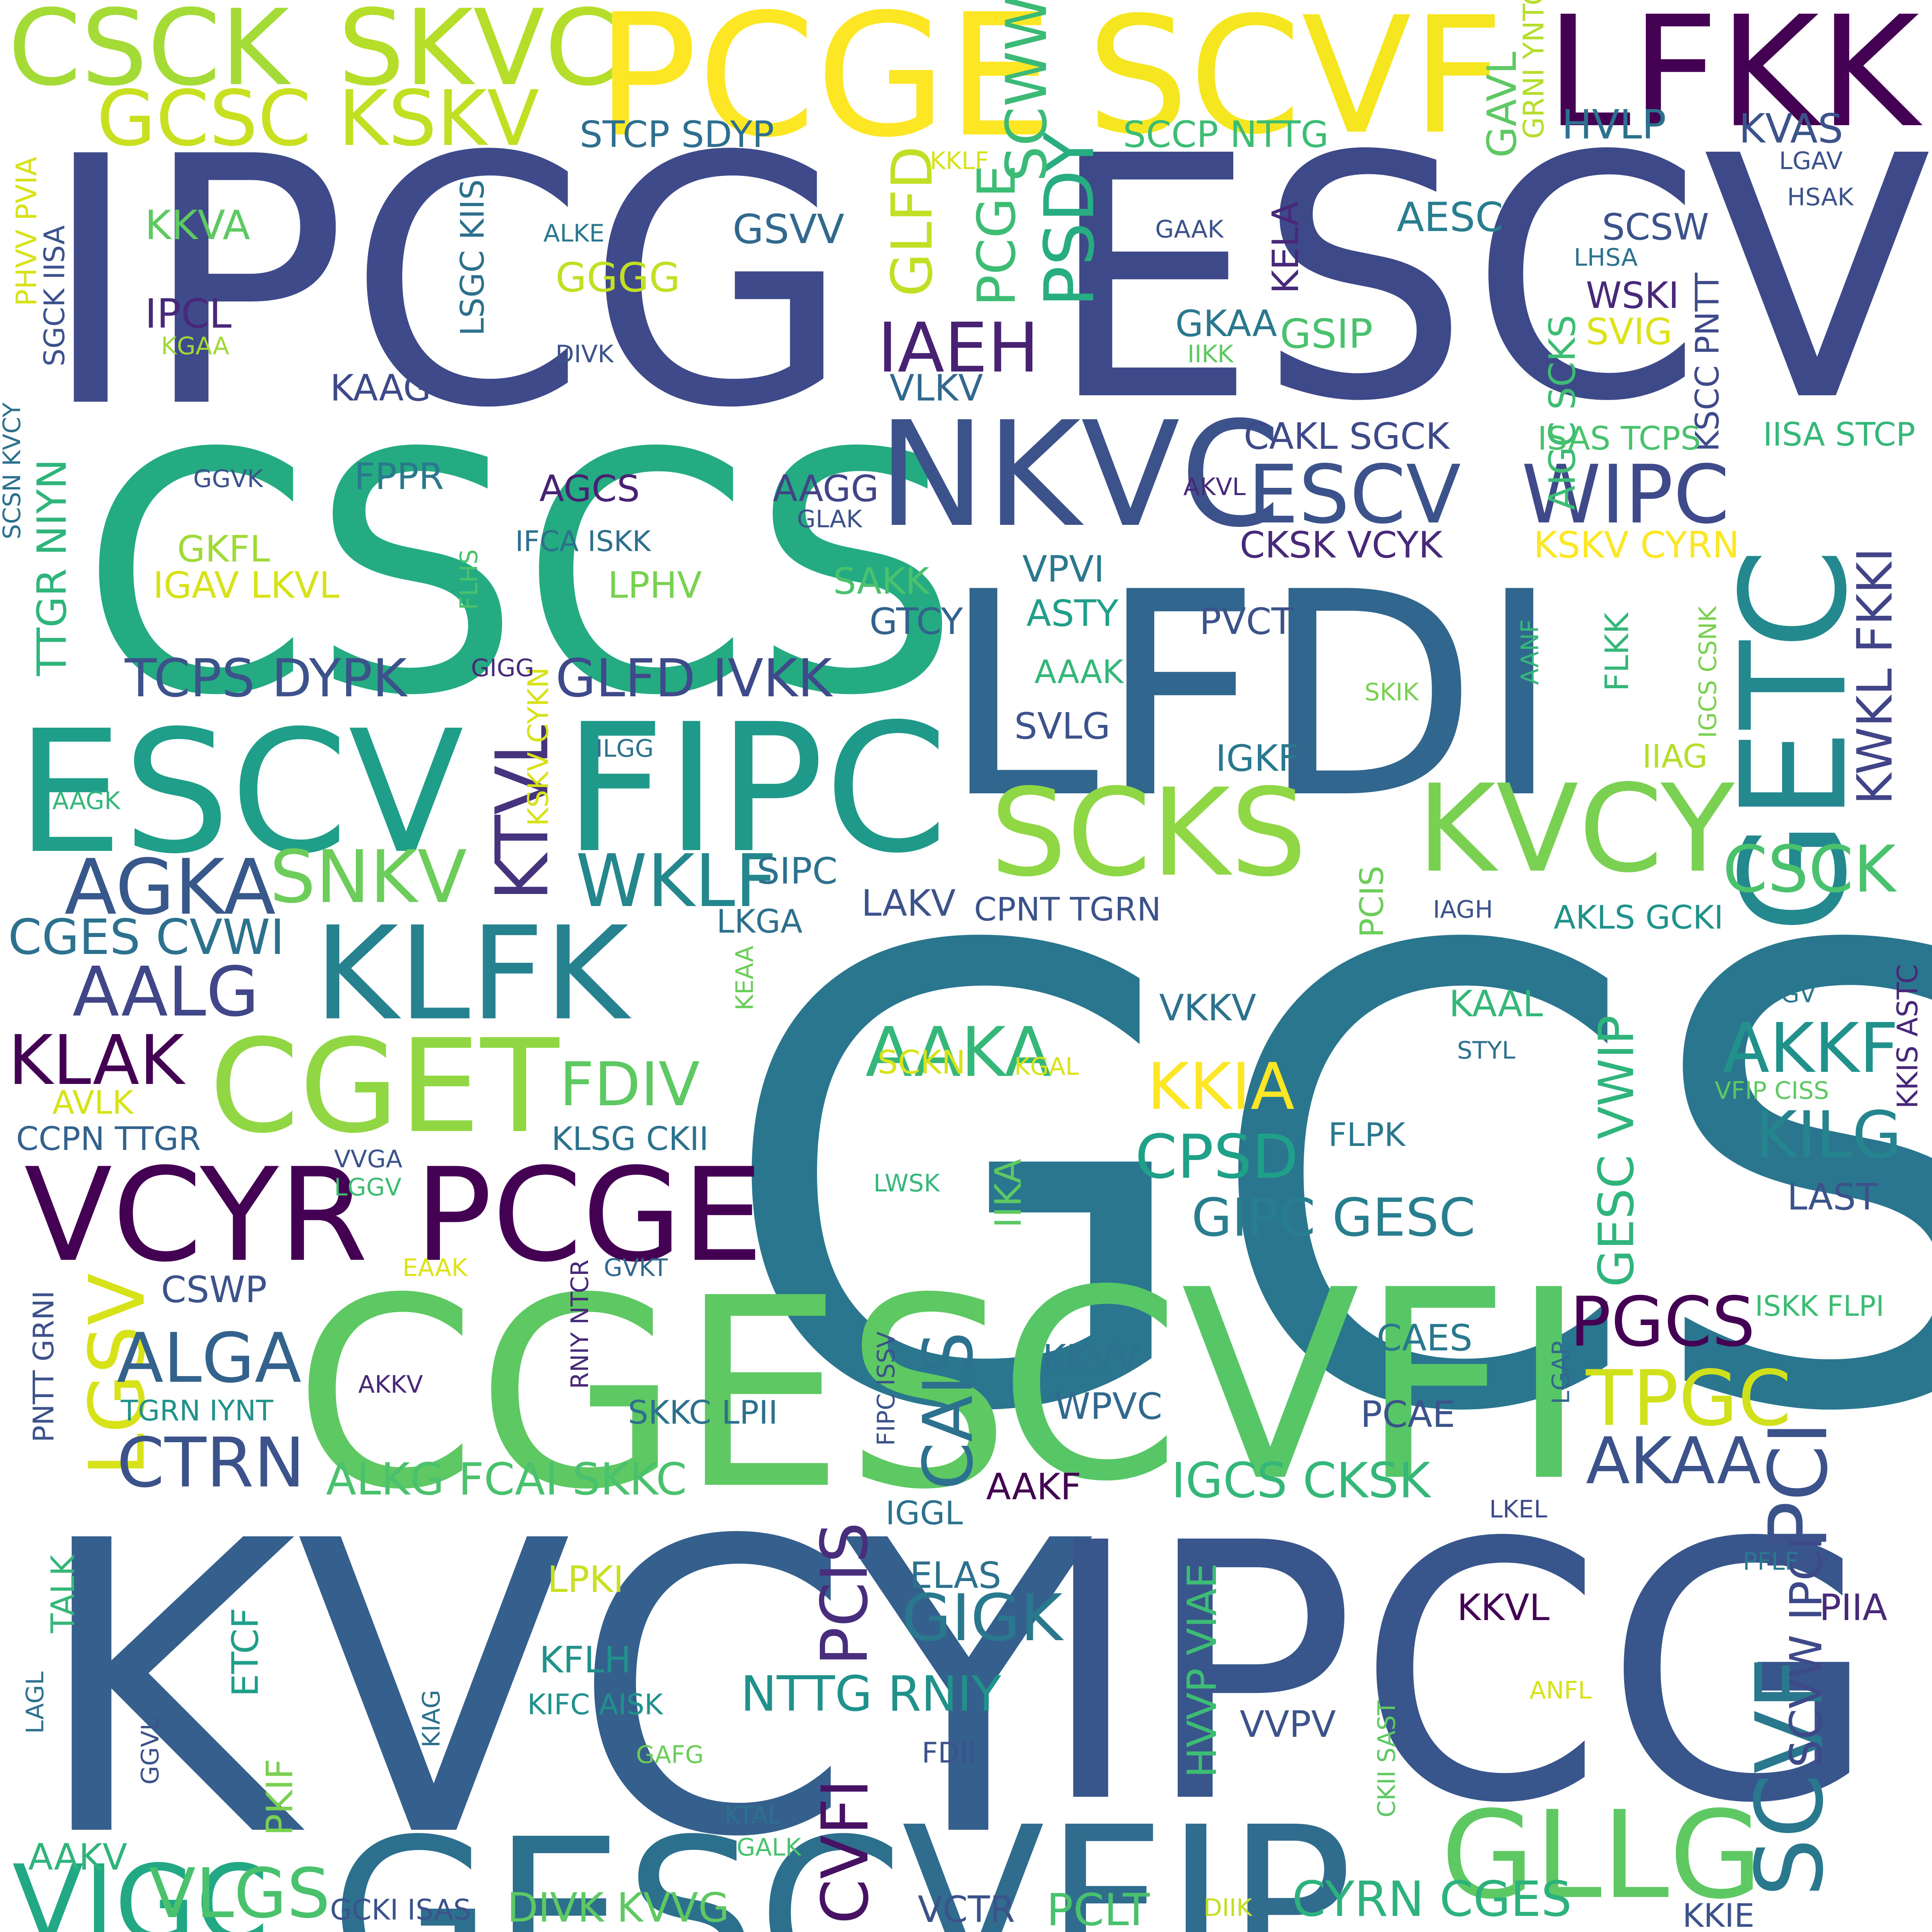  Describe the element at coordinates (1853, 1608) in the screenshot. I see `word-piia: PIIA` at that location.